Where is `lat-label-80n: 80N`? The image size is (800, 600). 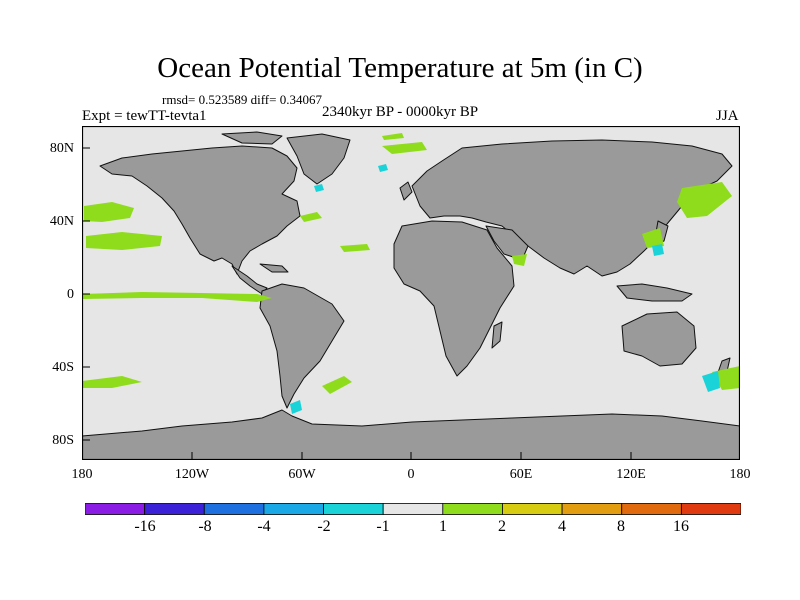
lat-label-80n: 80N is located at coordinates (61, 148).